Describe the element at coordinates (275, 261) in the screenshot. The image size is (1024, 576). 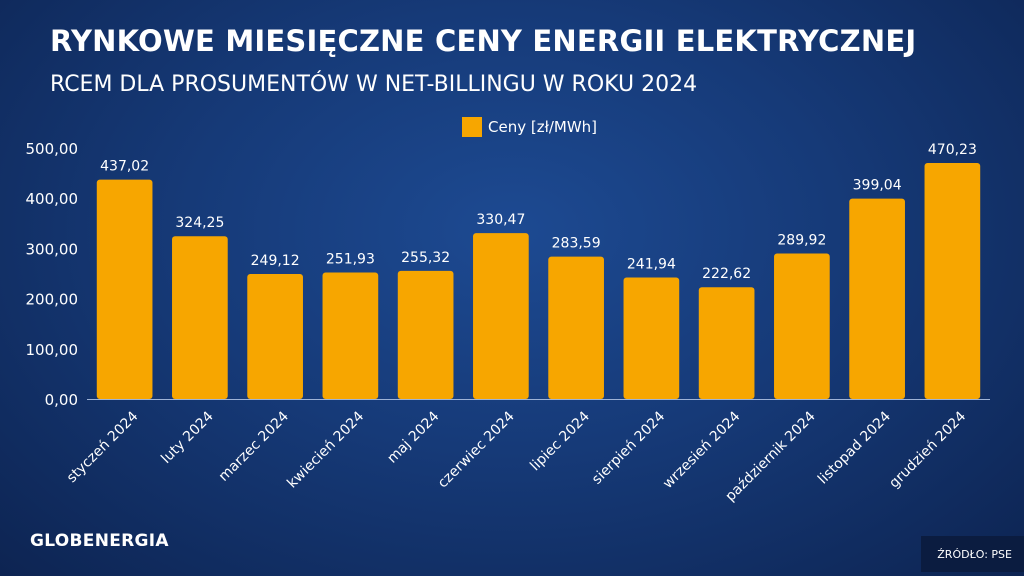
I see `data-label: 249,12` at that location.